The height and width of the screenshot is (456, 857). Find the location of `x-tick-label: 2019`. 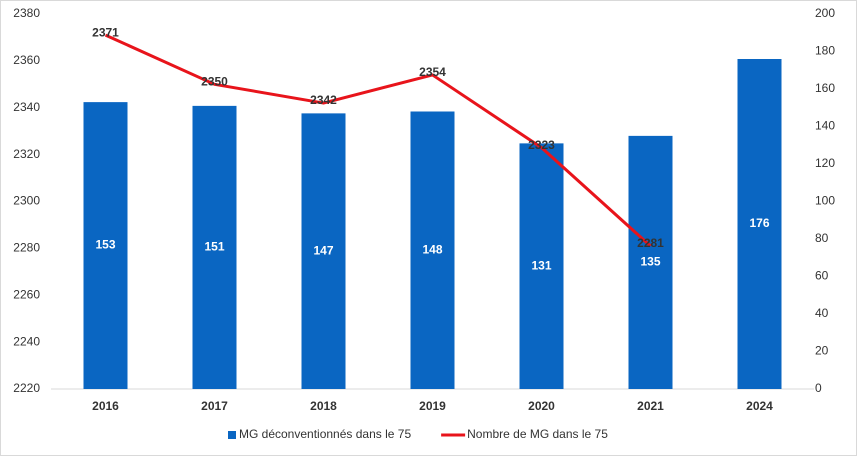

x-tick-label: 2019 is located at coordinates (432, 406).